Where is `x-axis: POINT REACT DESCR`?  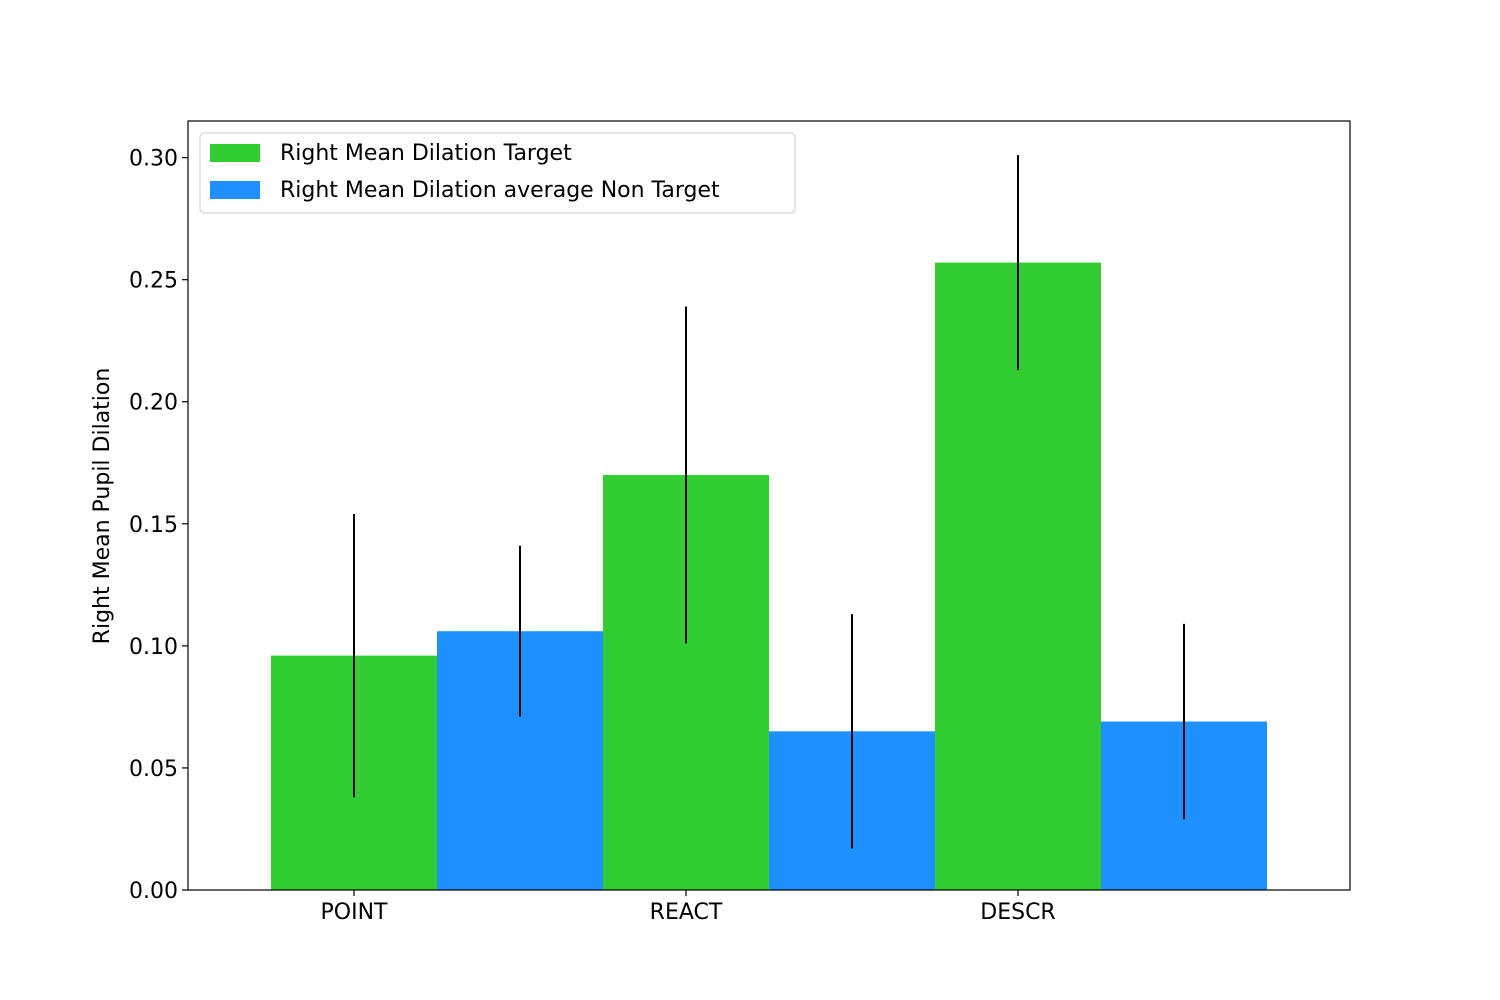 x-axis: POINT REACT DESCR is located at coordinates (688, 907).